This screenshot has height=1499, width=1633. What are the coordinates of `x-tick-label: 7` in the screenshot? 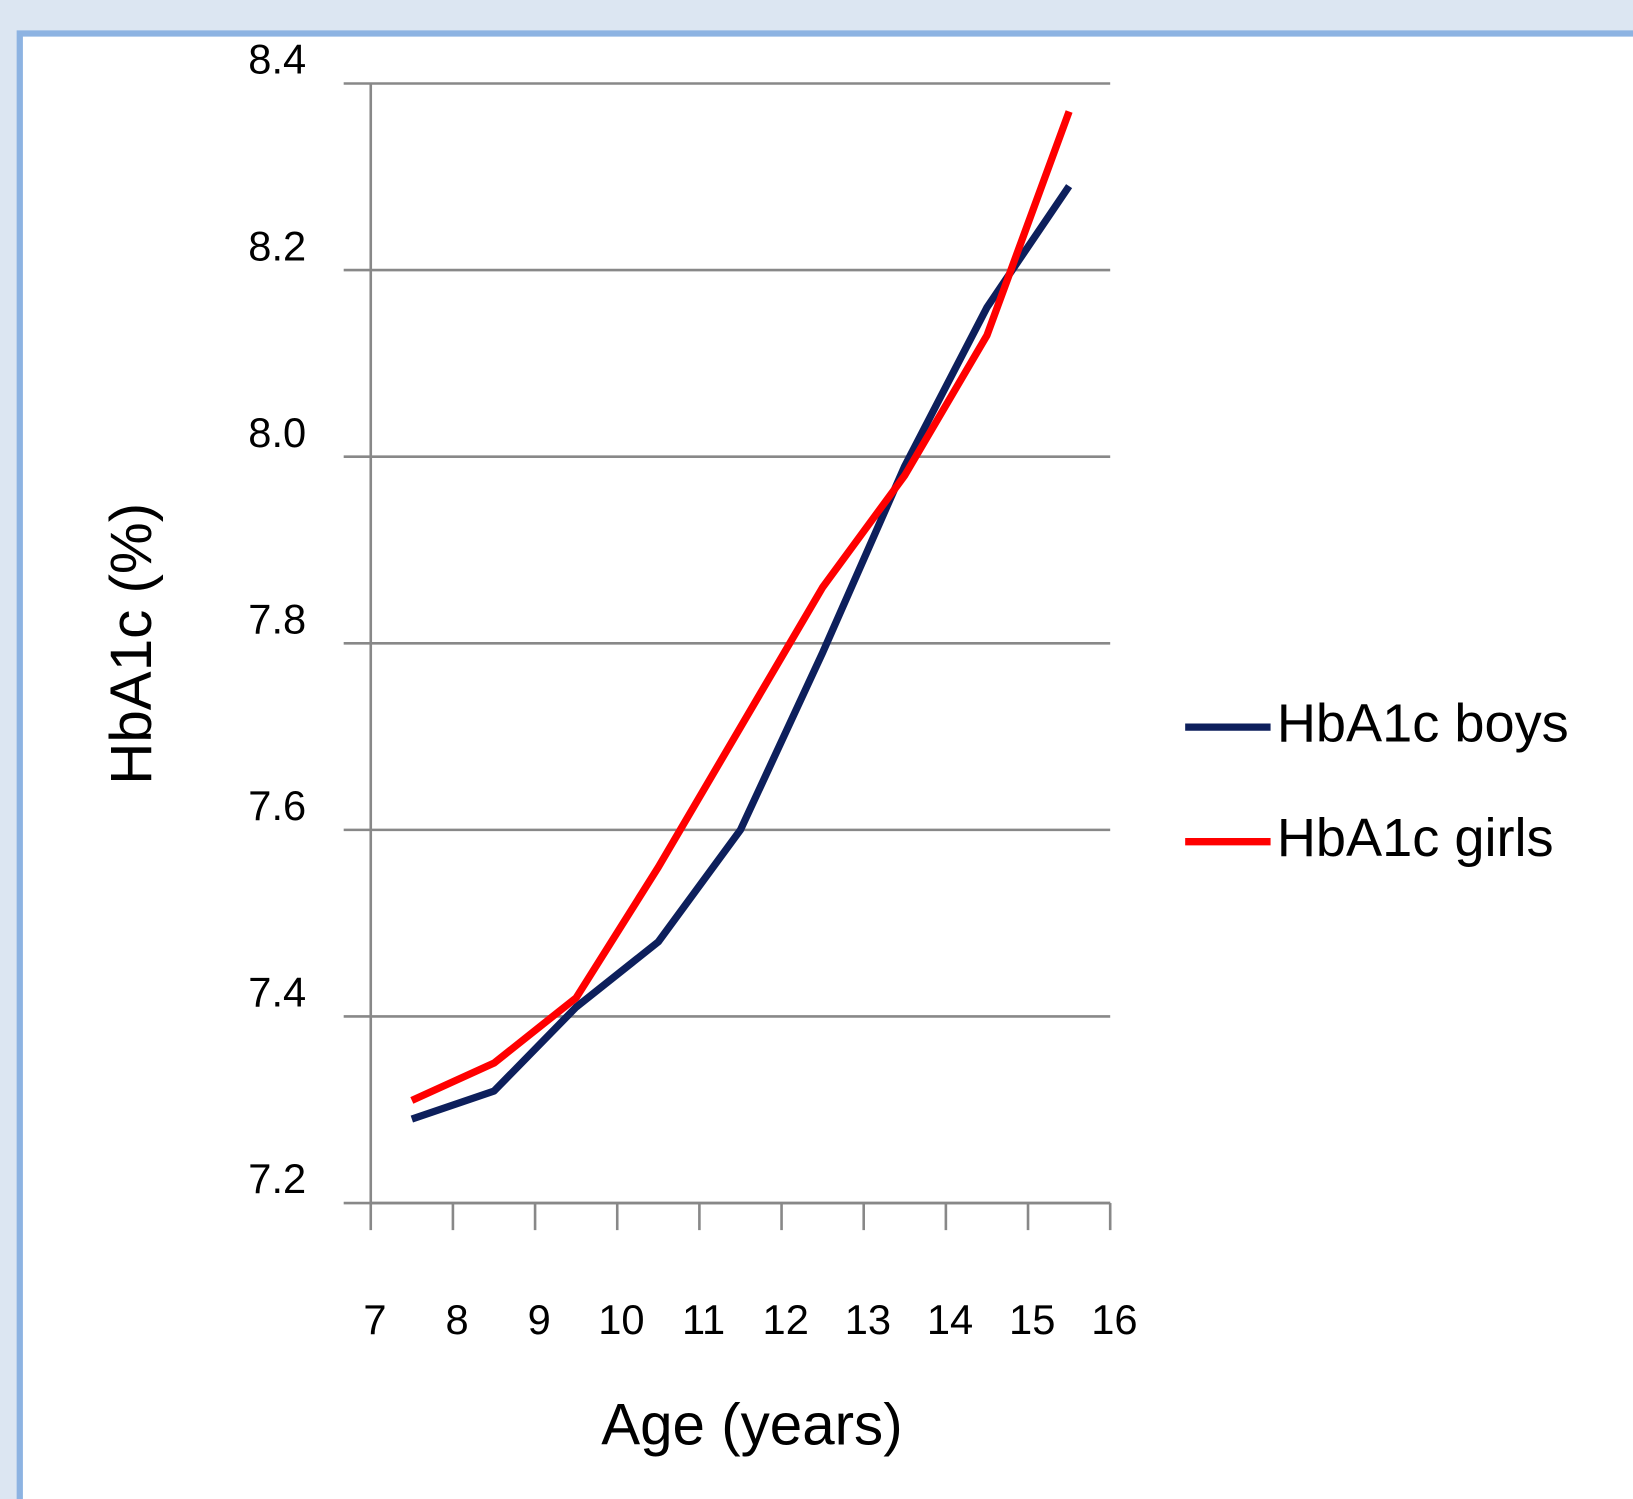 It's located at (374, 1319).